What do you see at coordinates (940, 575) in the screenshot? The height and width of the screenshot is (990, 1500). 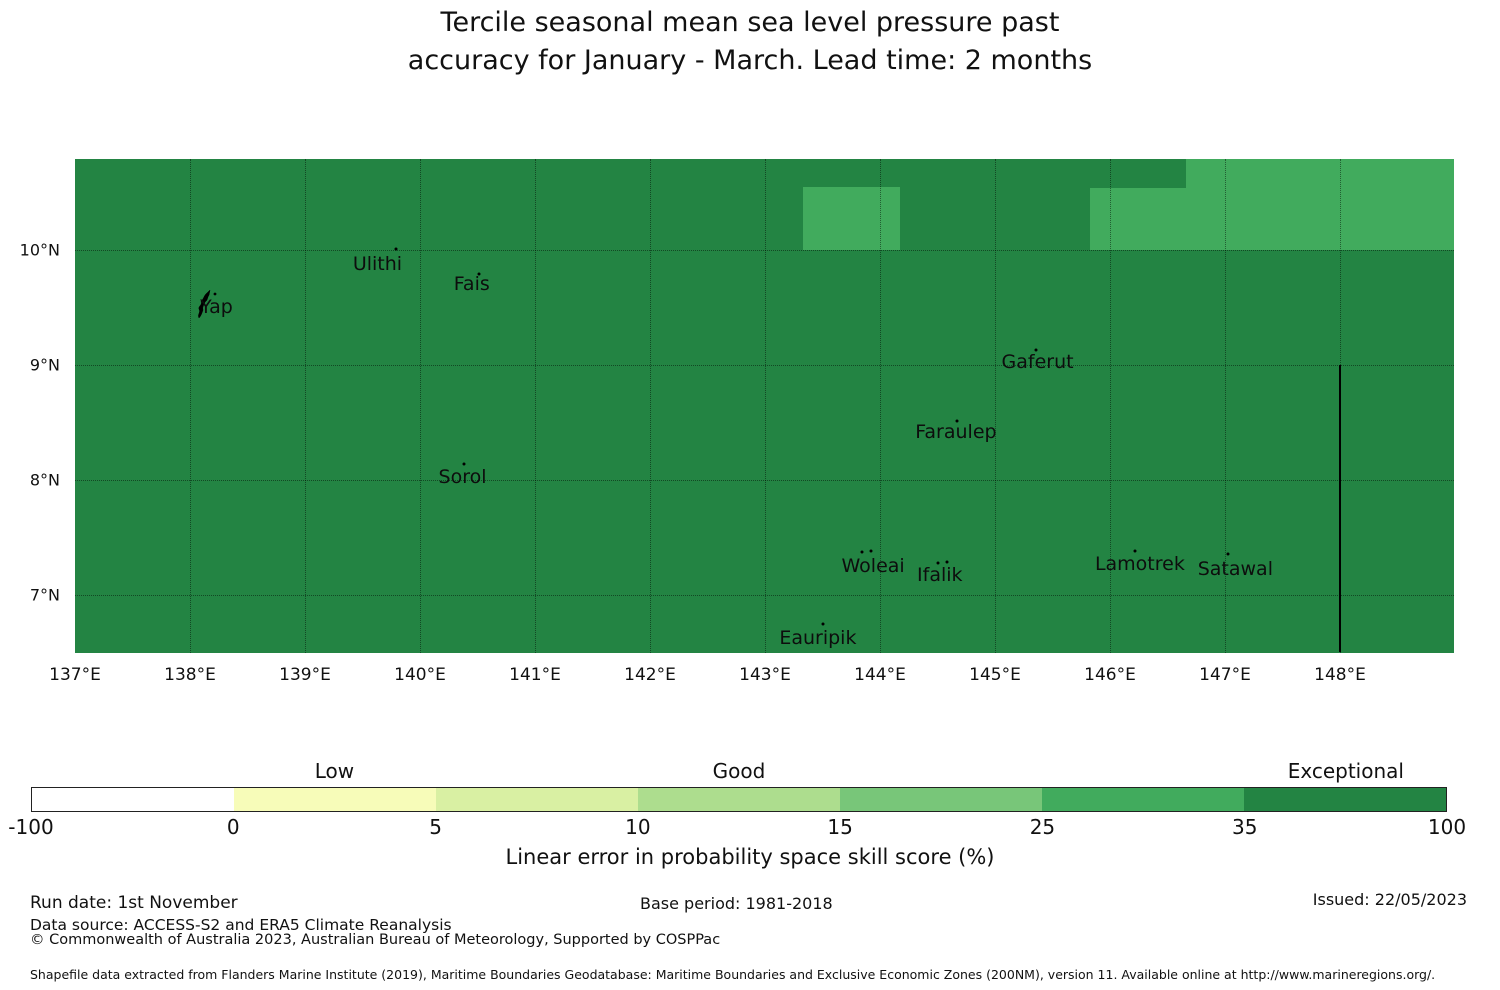 I see `island-label: Ifalik` at bounding box center [940, 575].